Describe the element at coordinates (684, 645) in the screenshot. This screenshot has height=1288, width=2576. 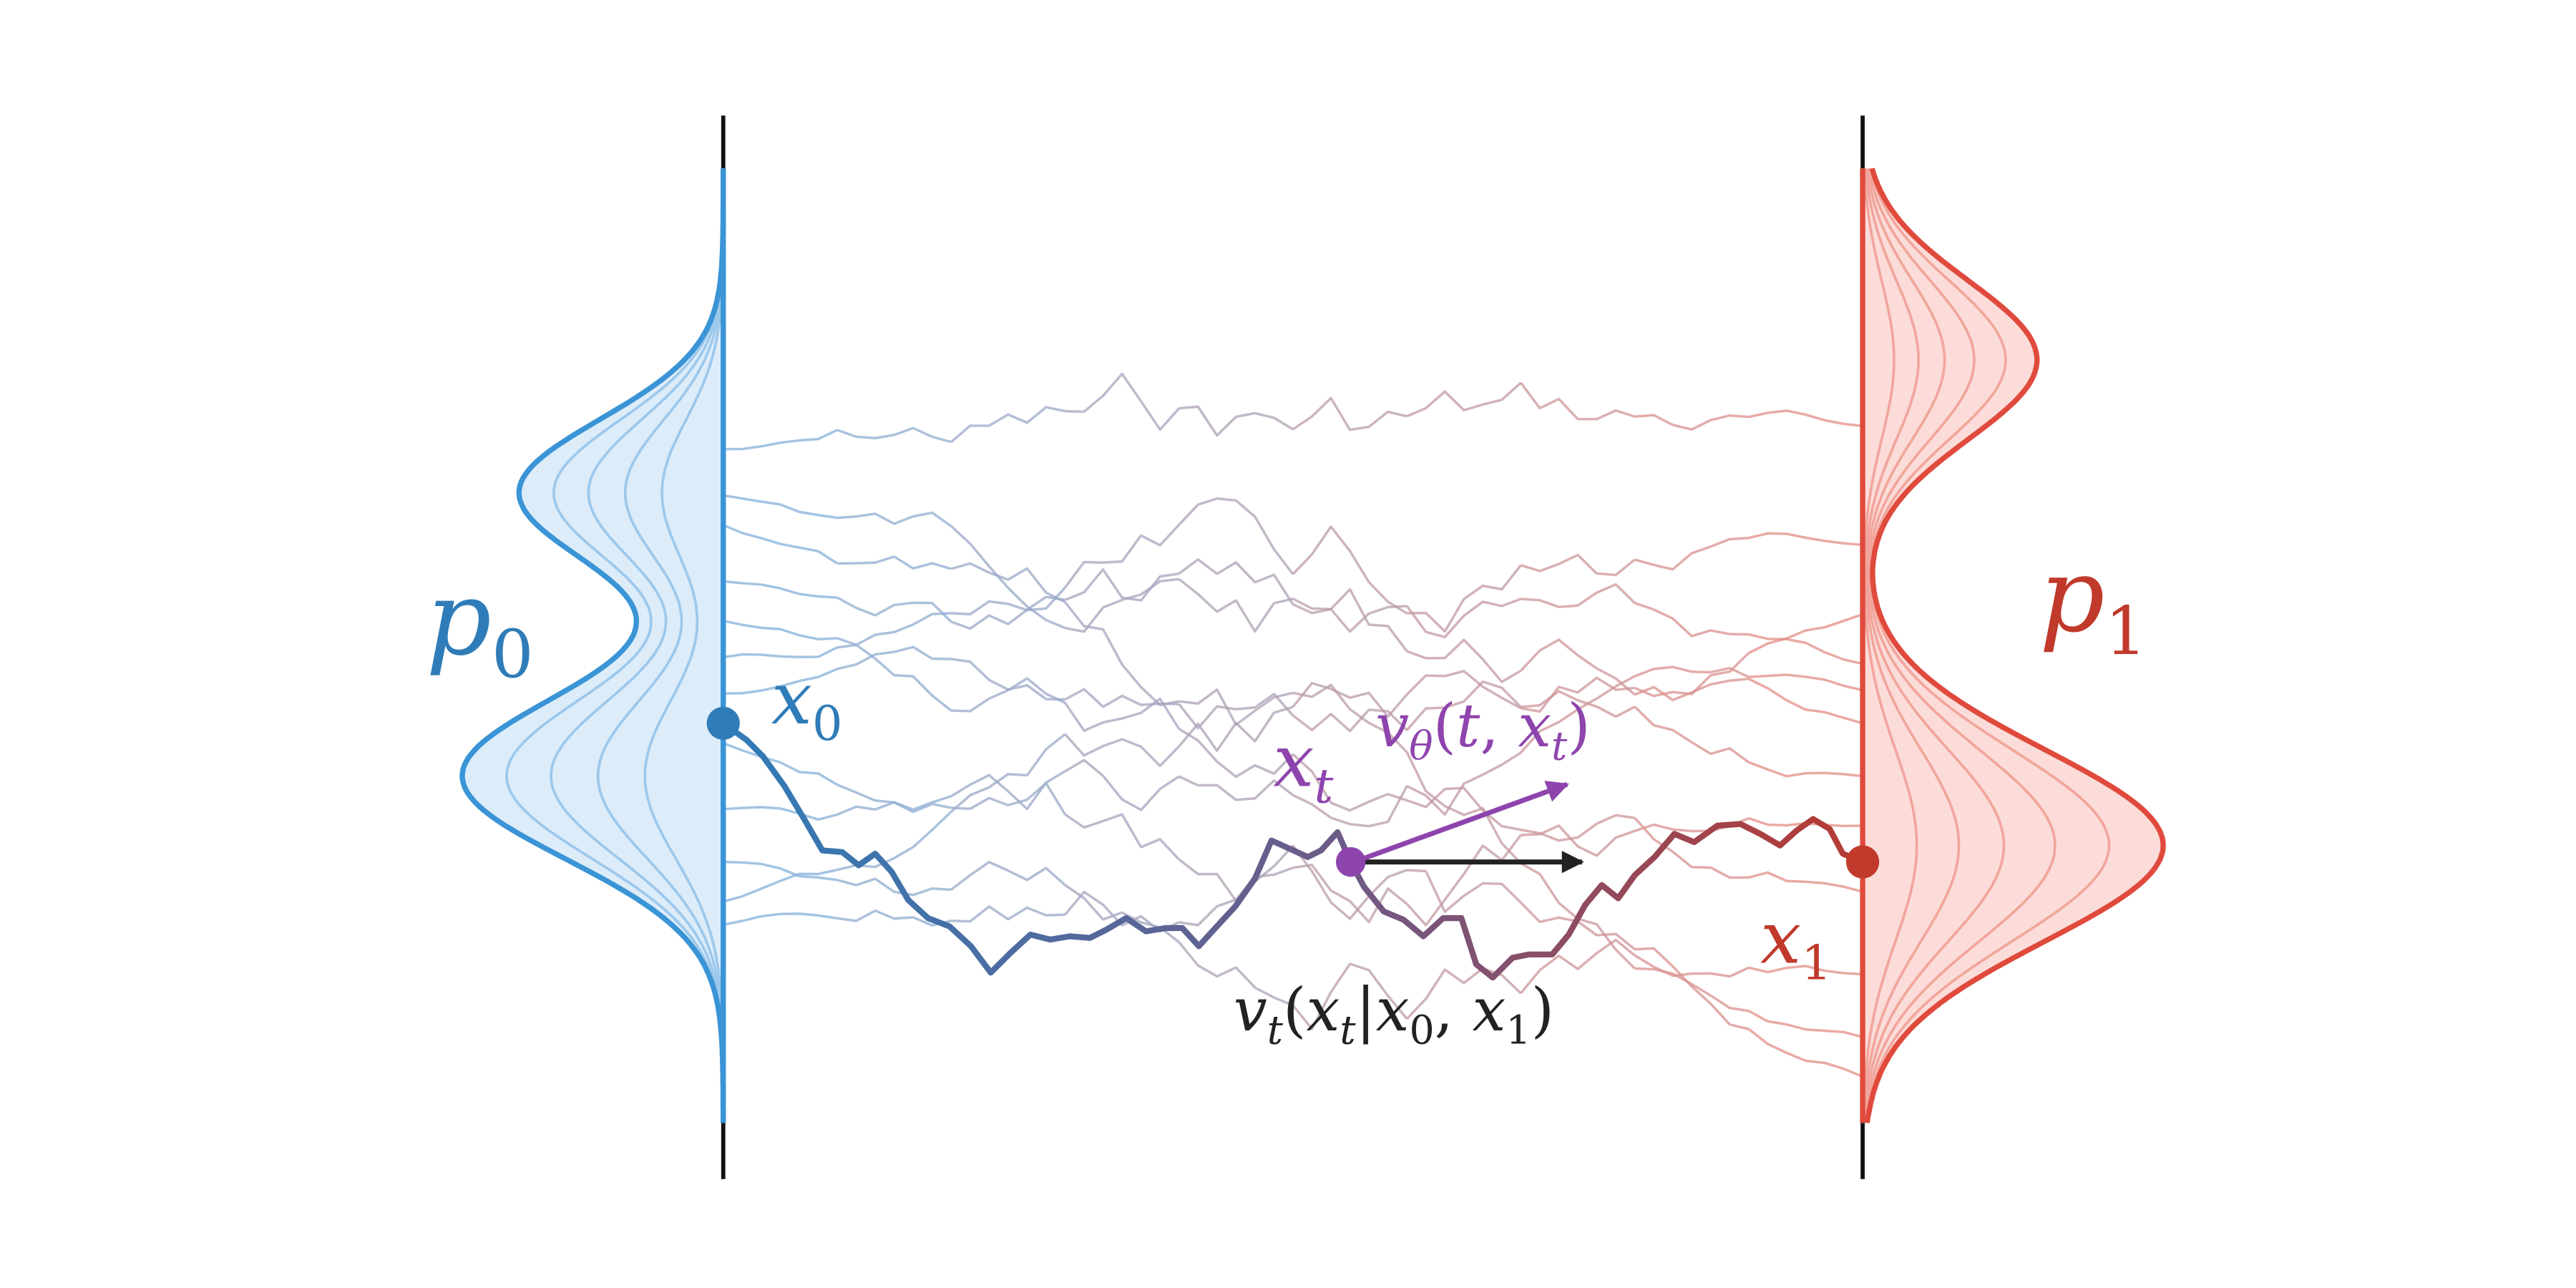
I see `p0-inner-curve` at that location.